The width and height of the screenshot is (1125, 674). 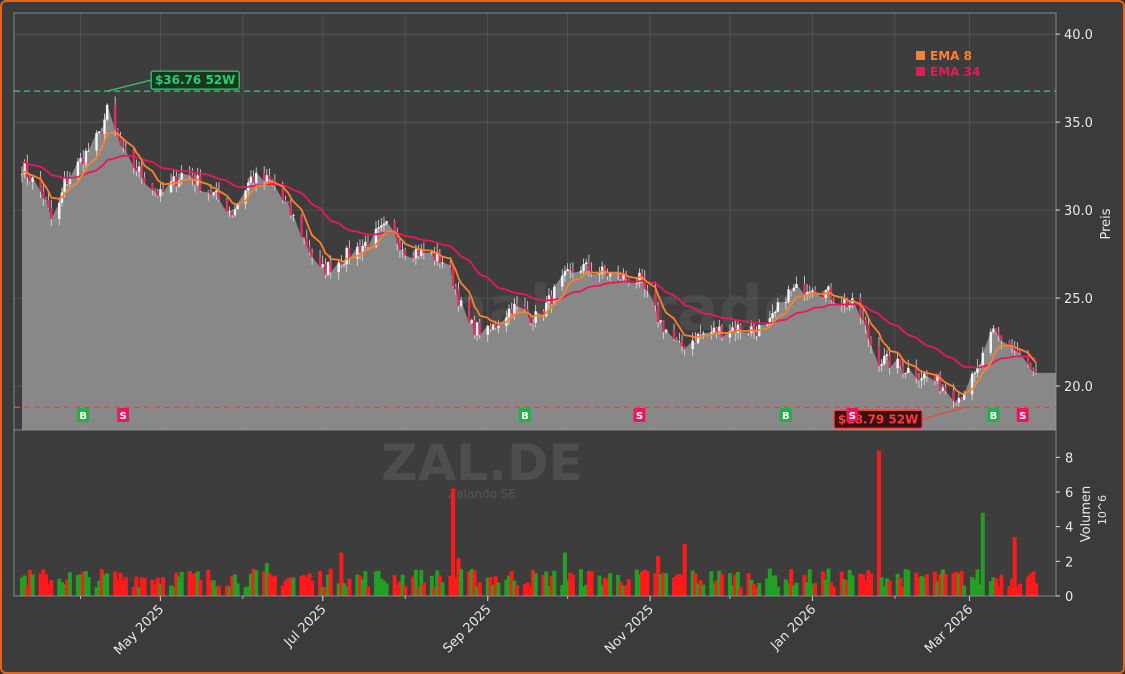 I want to click on sell-signal, so click(x=1022, y=415).